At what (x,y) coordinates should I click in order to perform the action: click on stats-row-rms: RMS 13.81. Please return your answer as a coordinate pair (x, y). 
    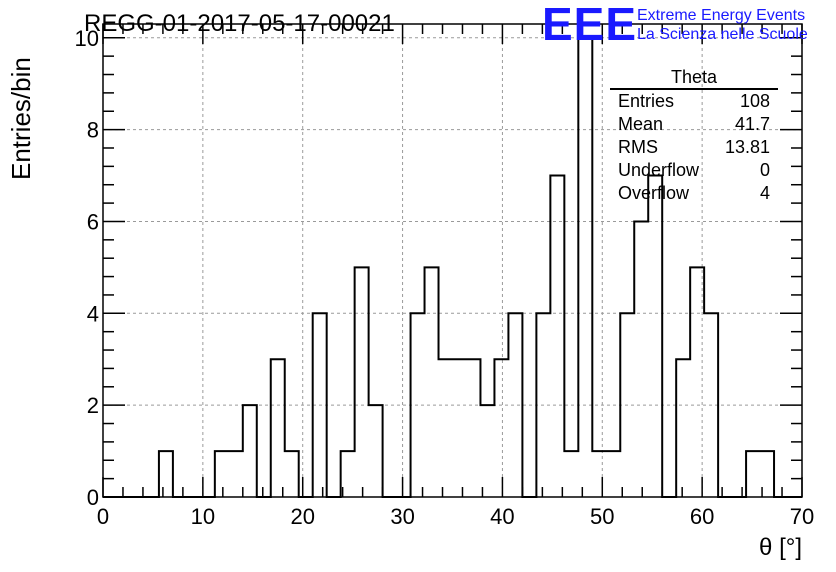
    Looking at the image, I should click on (694, 147).